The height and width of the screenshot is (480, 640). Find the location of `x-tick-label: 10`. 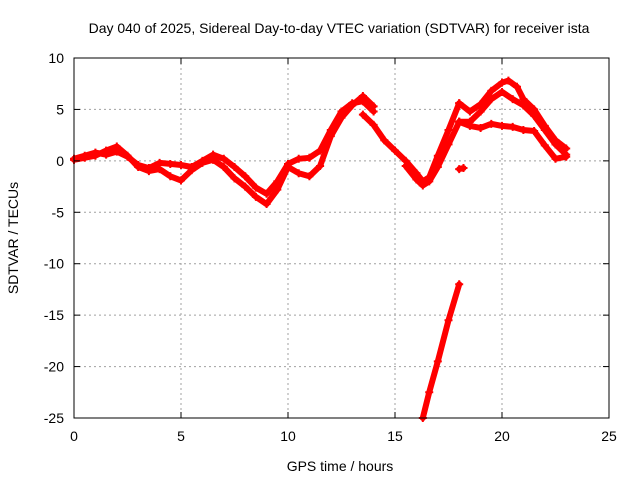

x-tick-label: 10 is located at coordinates (288, 436).